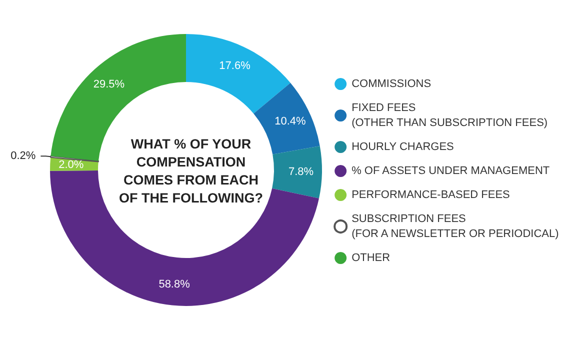 The width and height of the screenshot is (570, 342). Describe the element at coordinates (455, 226) in the screenshot. I see `legend-label: SUBSCRIPTION FEES (FOR A NEWSLETTER OR PERIODICAL)` at that location.